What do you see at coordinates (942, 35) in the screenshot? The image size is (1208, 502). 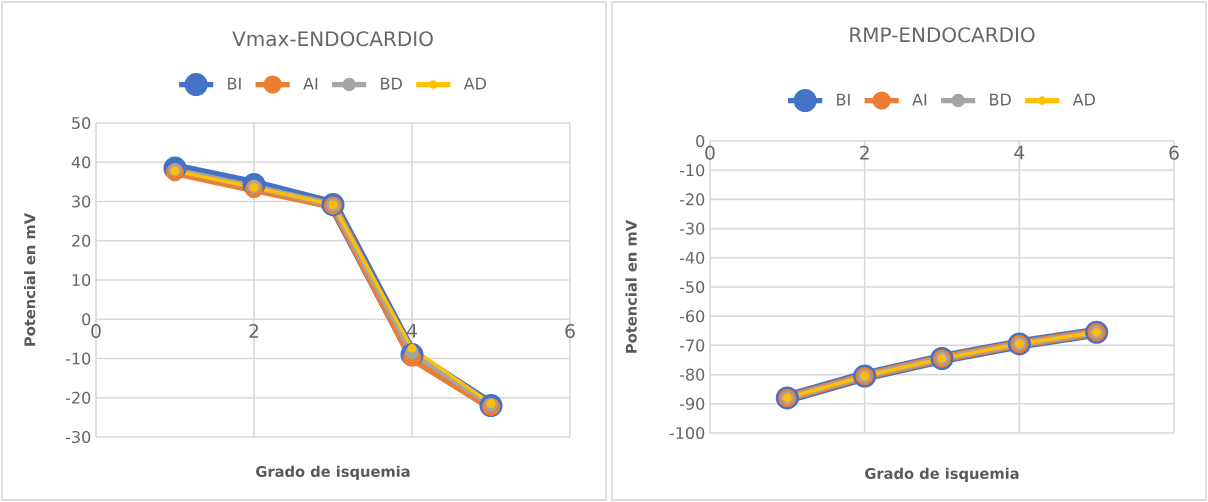 I see `chart-title: RMP-ENDOCARDIO` at bounding box center [942, 35].